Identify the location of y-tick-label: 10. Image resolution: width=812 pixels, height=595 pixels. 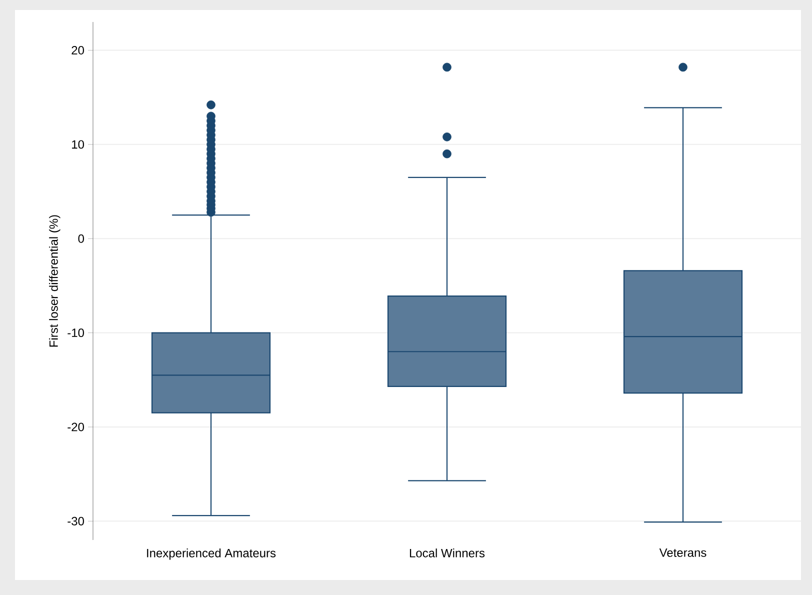
(78, 144).